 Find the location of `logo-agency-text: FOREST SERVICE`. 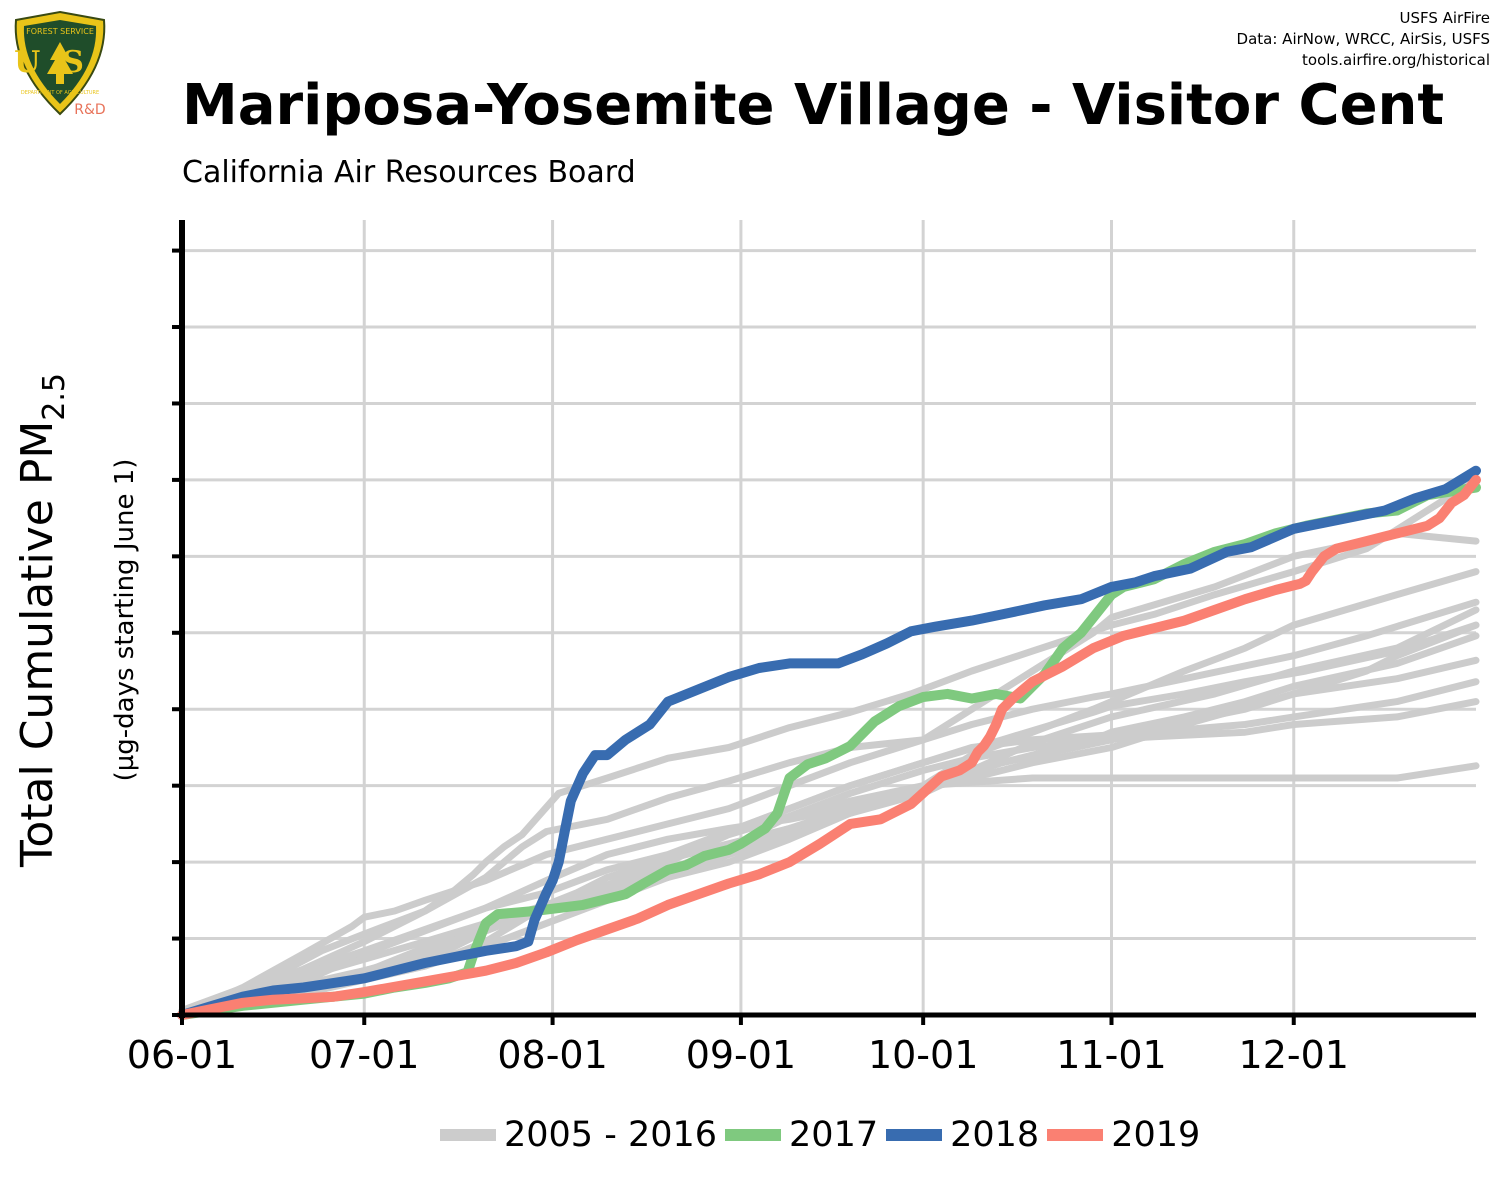

logo-agency-text: FOREST SERVICE is located at coordinates (60, 31).